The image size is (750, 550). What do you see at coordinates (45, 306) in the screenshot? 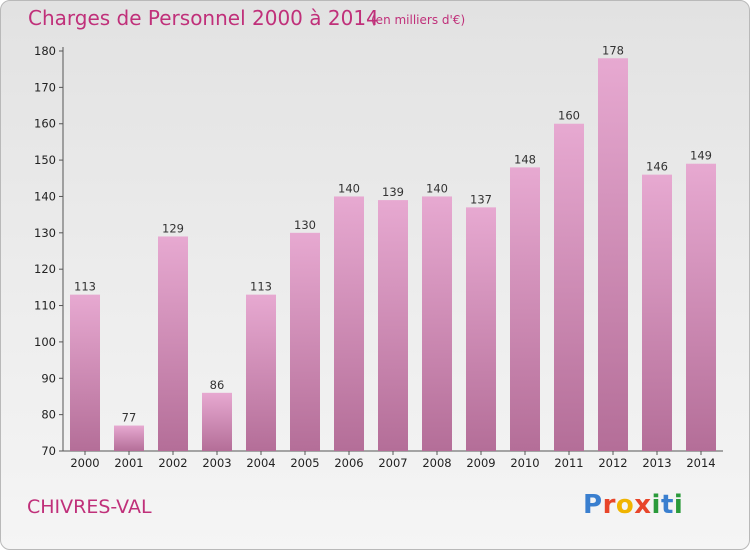
I see `y-tick-label: 110` at bounding box center [45, 306].